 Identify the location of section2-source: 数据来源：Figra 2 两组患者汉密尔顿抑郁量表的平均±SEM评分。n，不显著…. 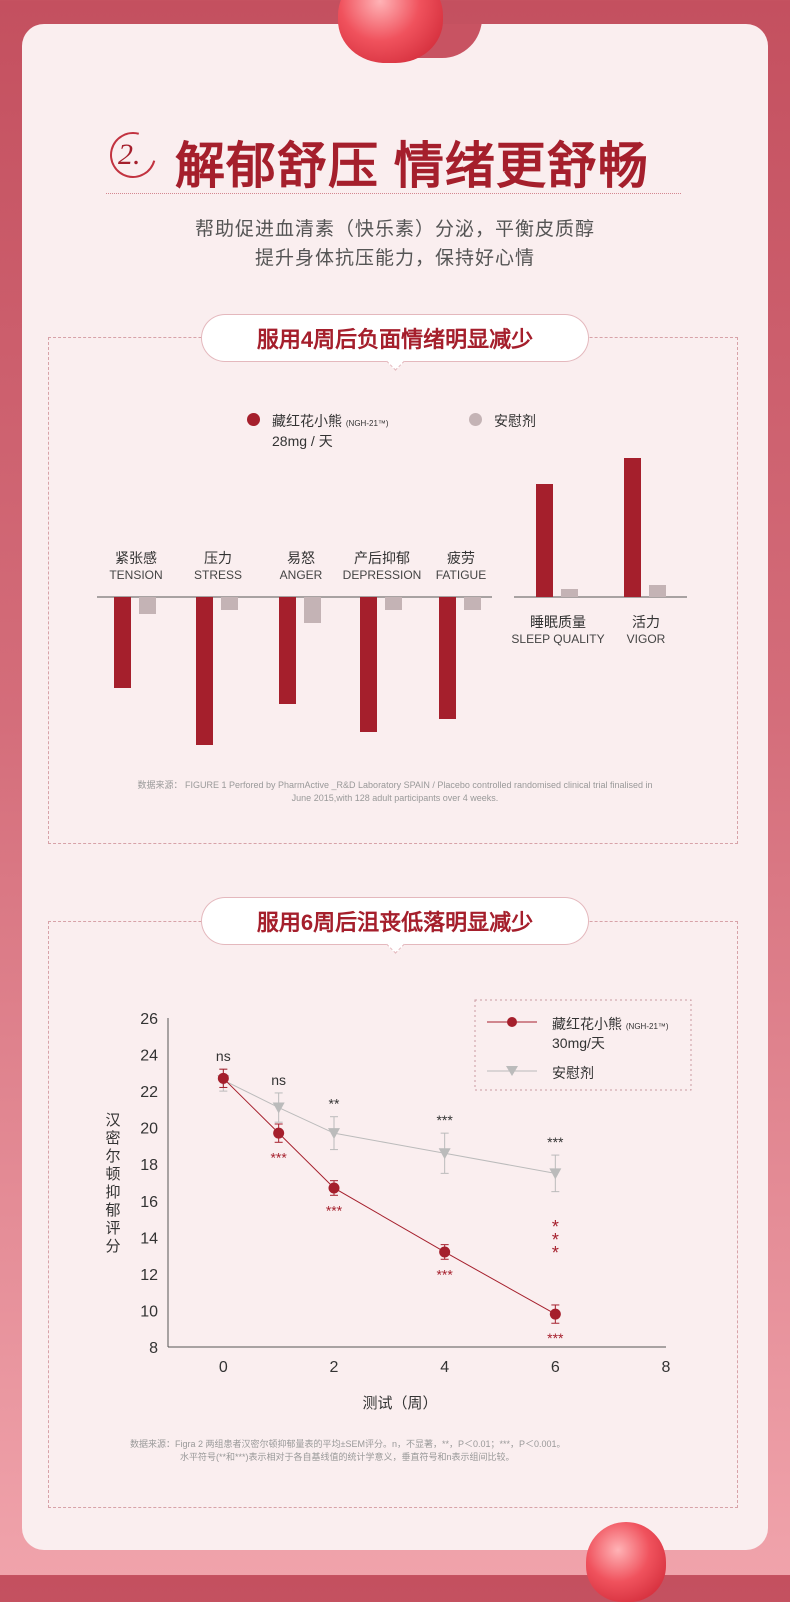
(410, 1451).